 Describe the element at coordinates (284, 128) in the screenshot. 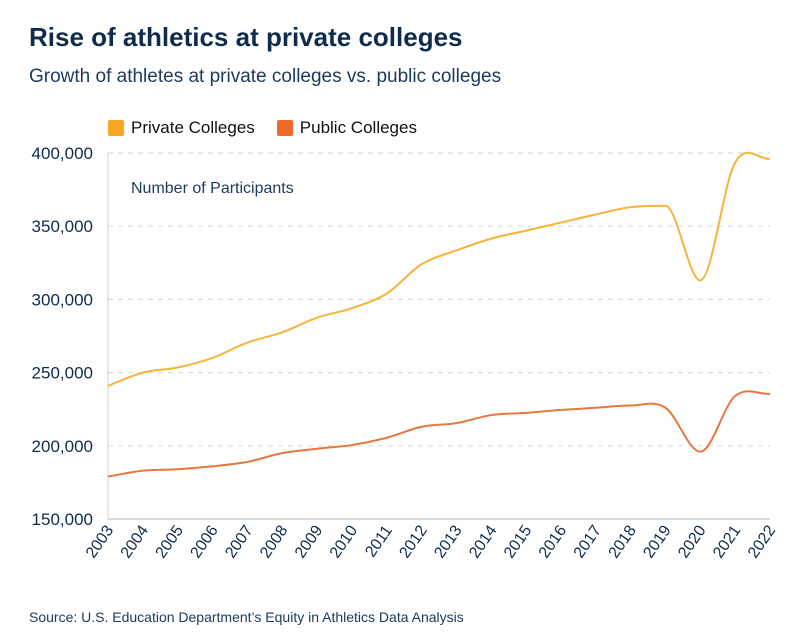

I see `legend-swatch-public` at that location.